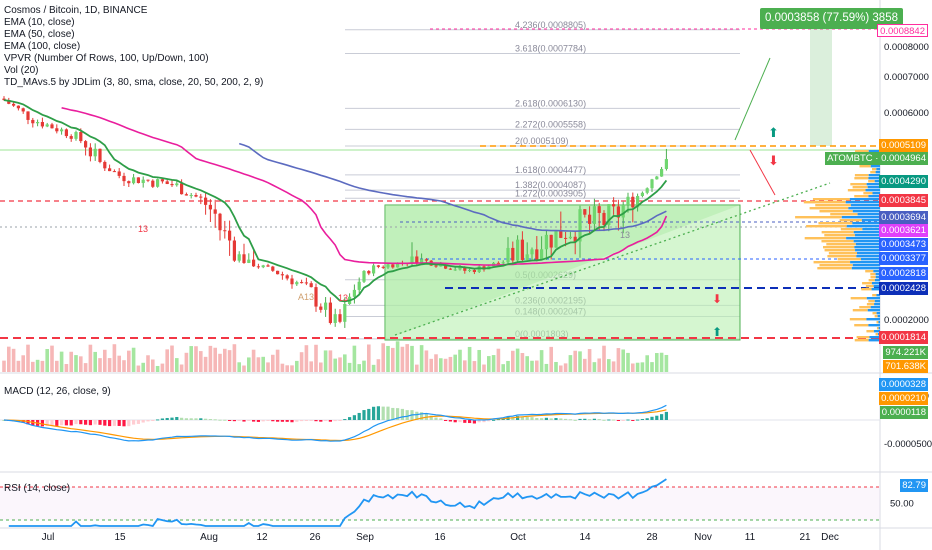 This screenshot has height=550, width=932. I want to click on price-badge: 0.0003473, so click(903, 244).